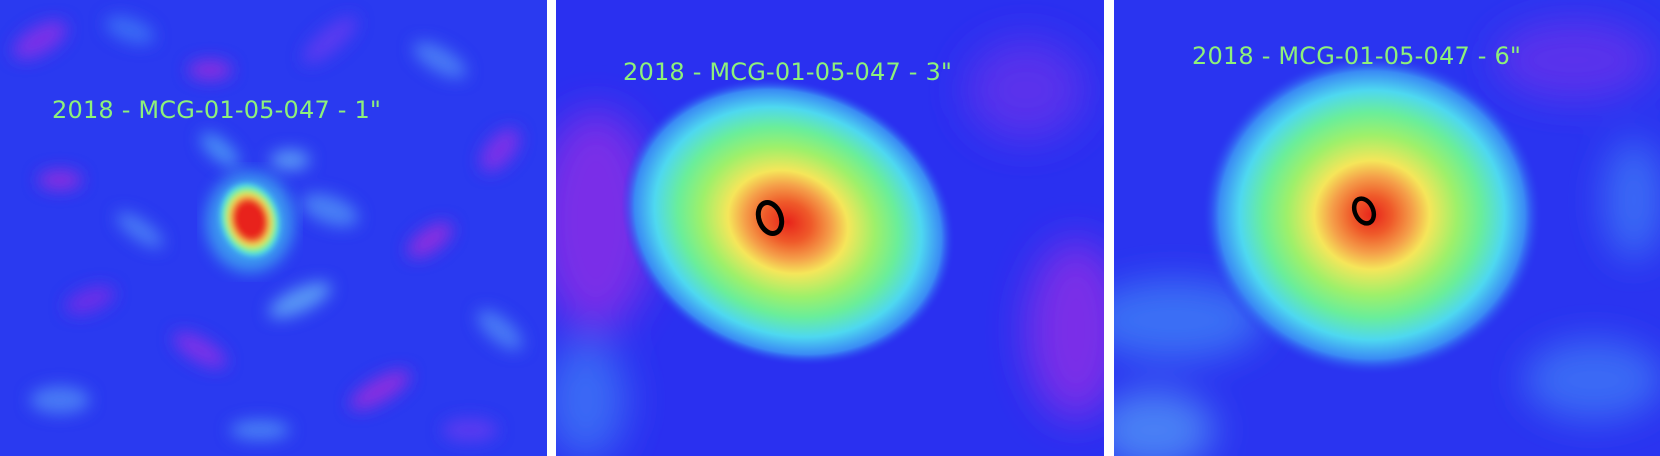 Image resolution: width=1660 pixels, height=456 pixels. What do you see at coordinates (788, 222) in the screenshot?
I see `source-blob-3arcsec` at bounding box center [788, 222].